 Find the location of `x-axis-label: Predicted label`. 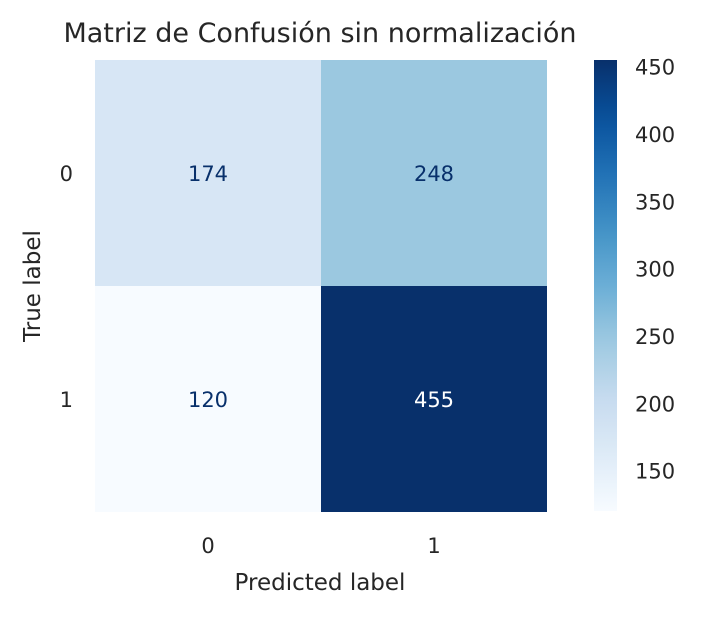

x-axis-label: Predicted label is located at coordinates (320, 583).